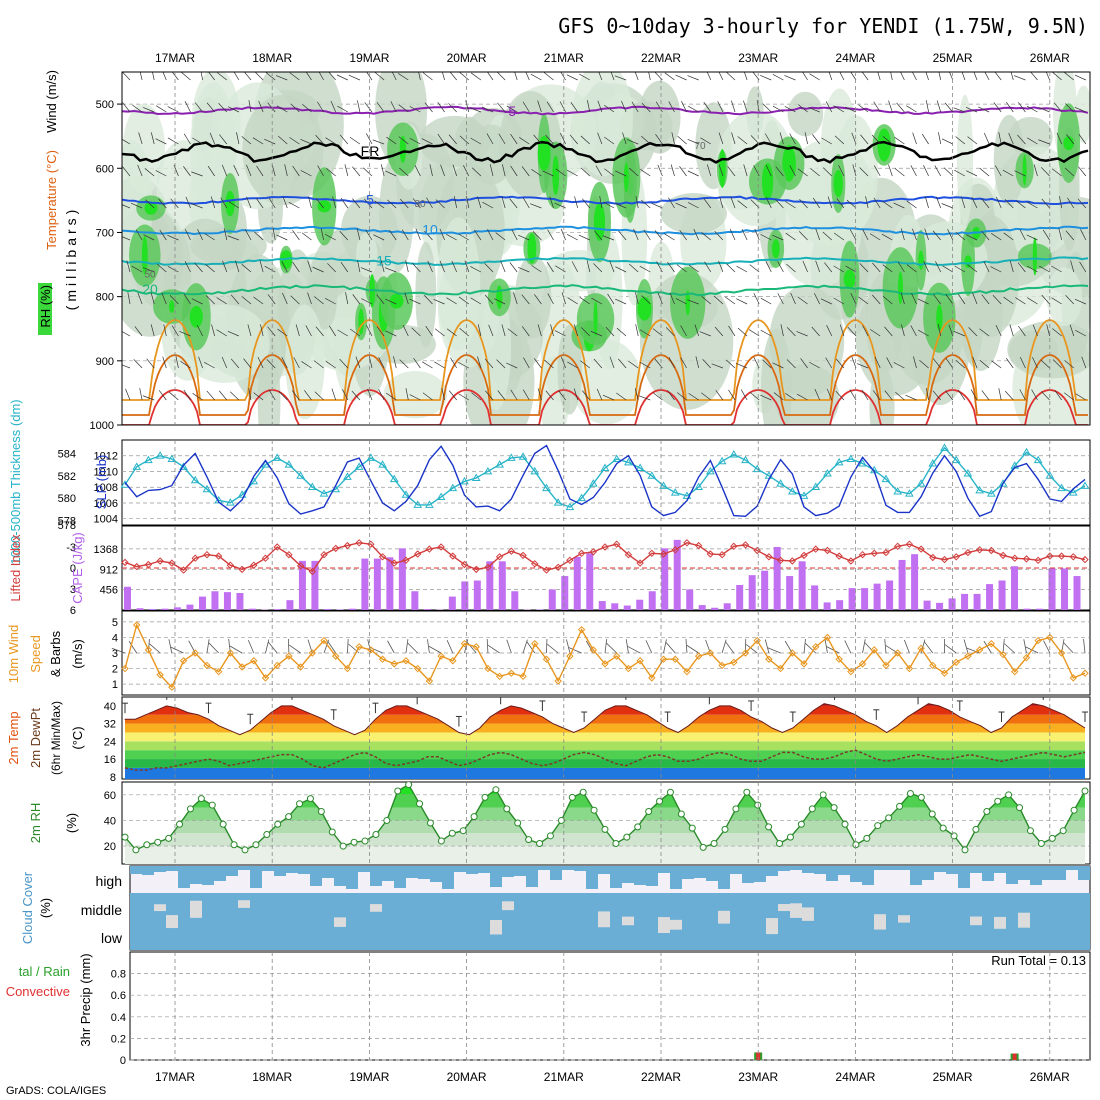 The width and height of the screenshot is (1100, 1100). What do you see at coordinates (880, 922) in the screenshot?
I see `cloud-gap-block` at bounding box center [880, 922].